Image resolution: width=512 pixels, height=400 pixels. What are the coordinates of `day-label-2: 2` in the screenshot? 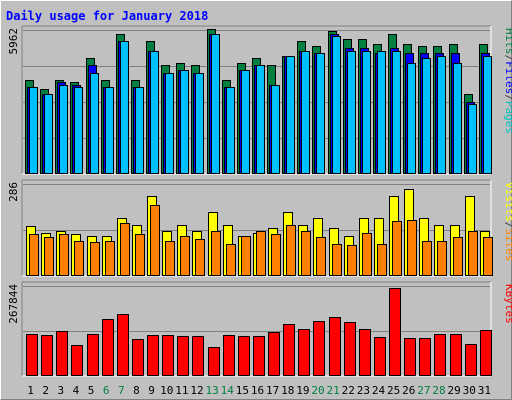 It's located at (45, 390).